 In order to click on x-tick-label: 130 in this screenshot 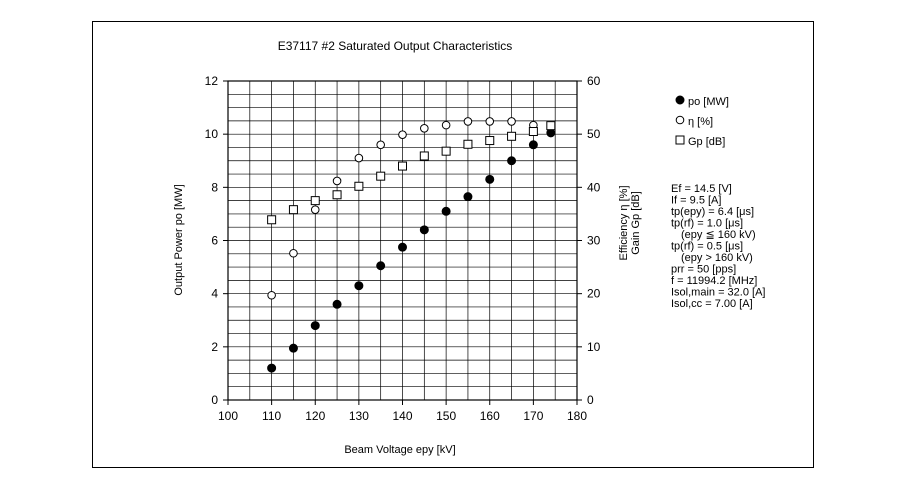, I will do `click(359, 416)`.